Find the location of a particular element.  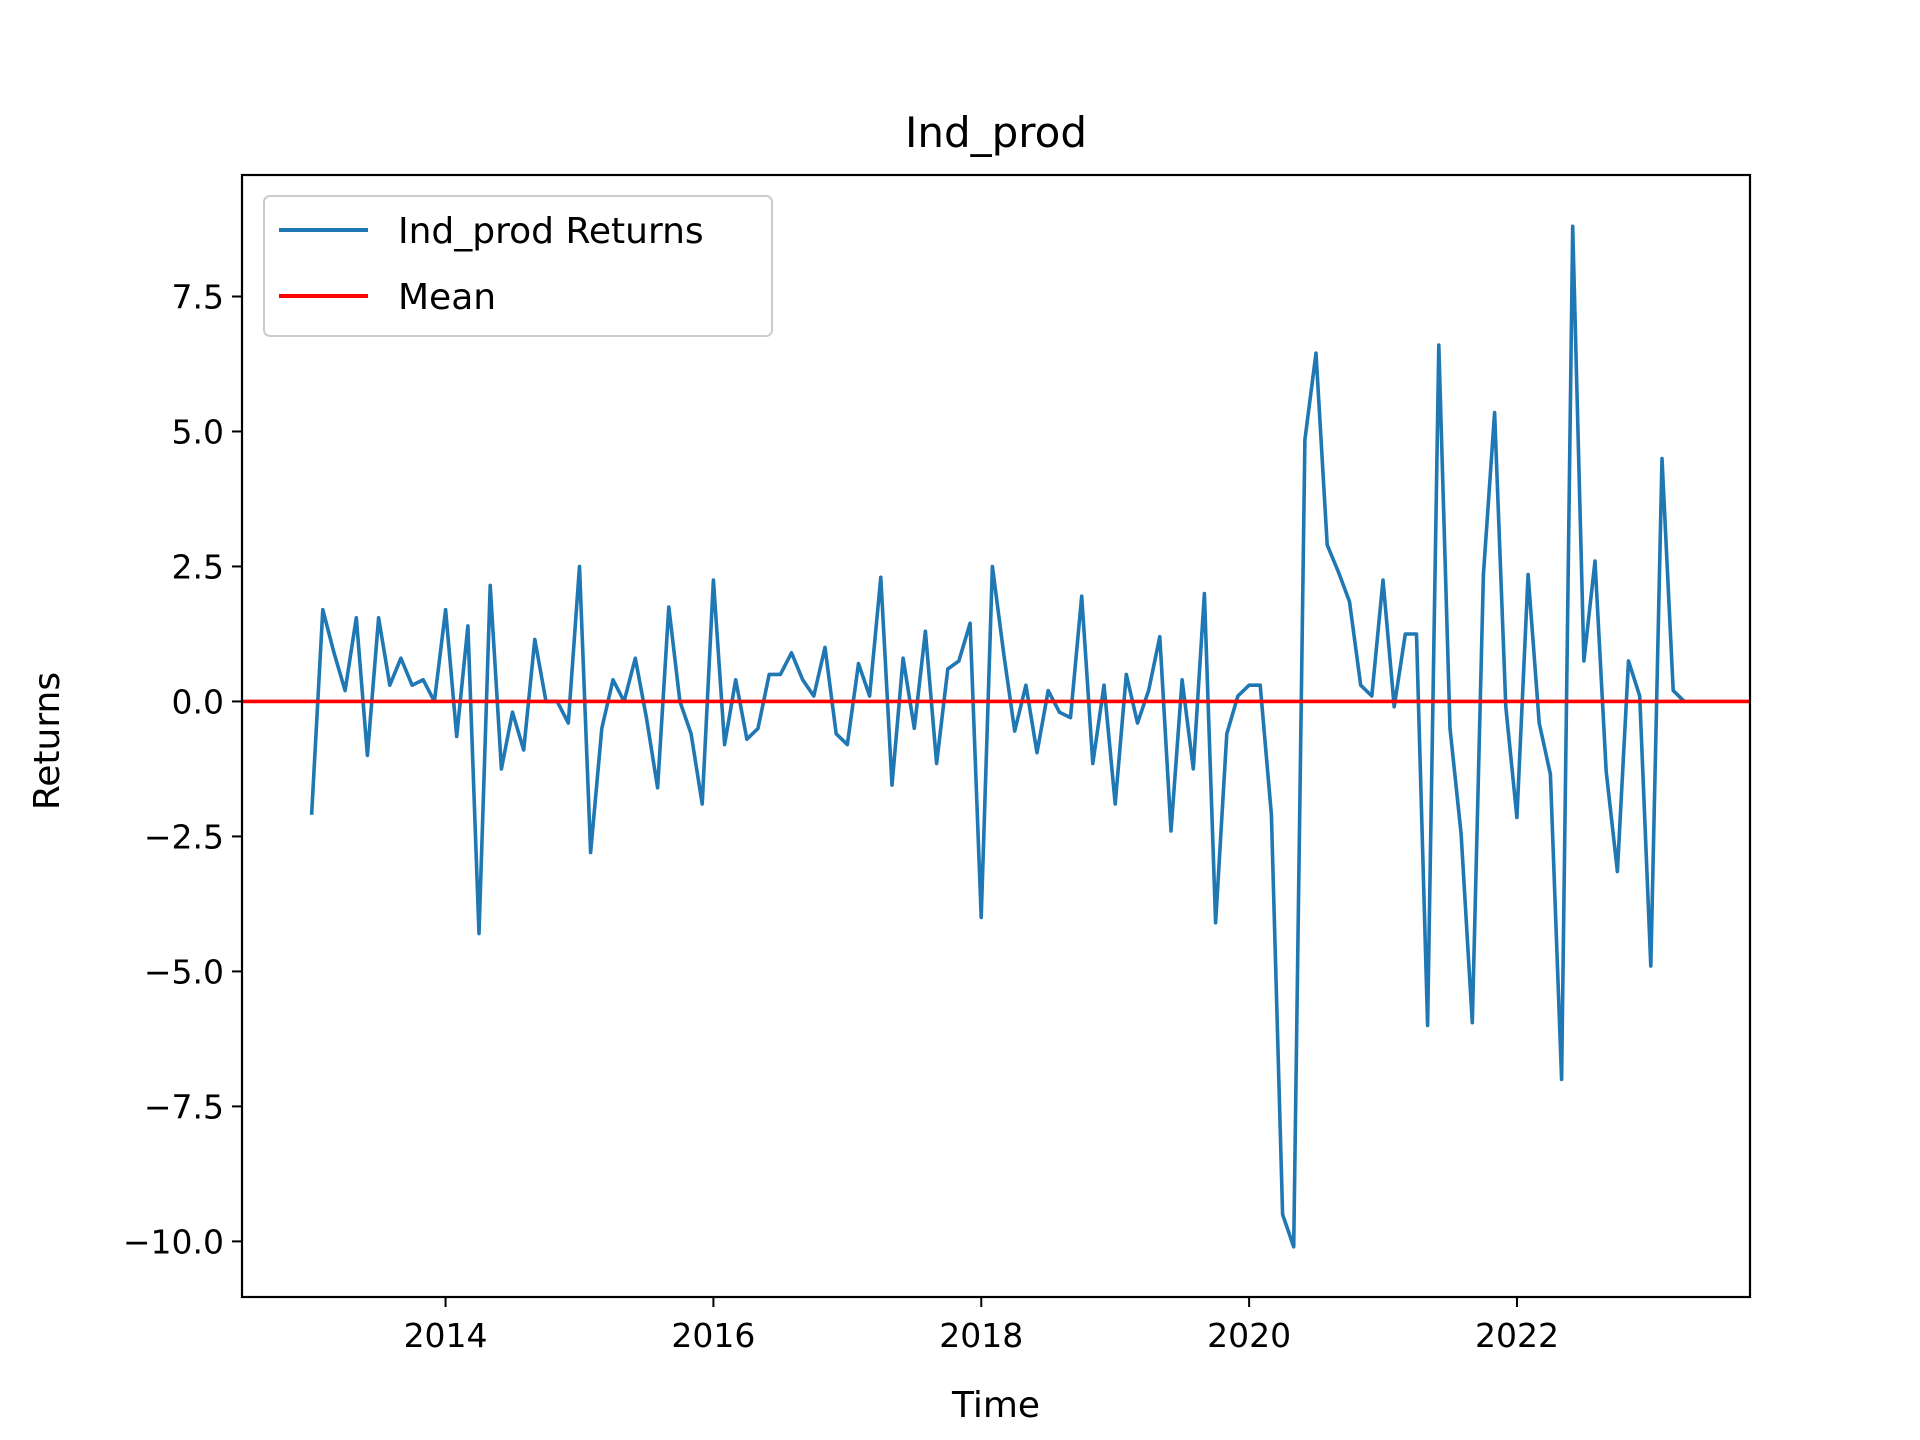

x-tick-label: 2014 is located at coordinates (446, 1335).